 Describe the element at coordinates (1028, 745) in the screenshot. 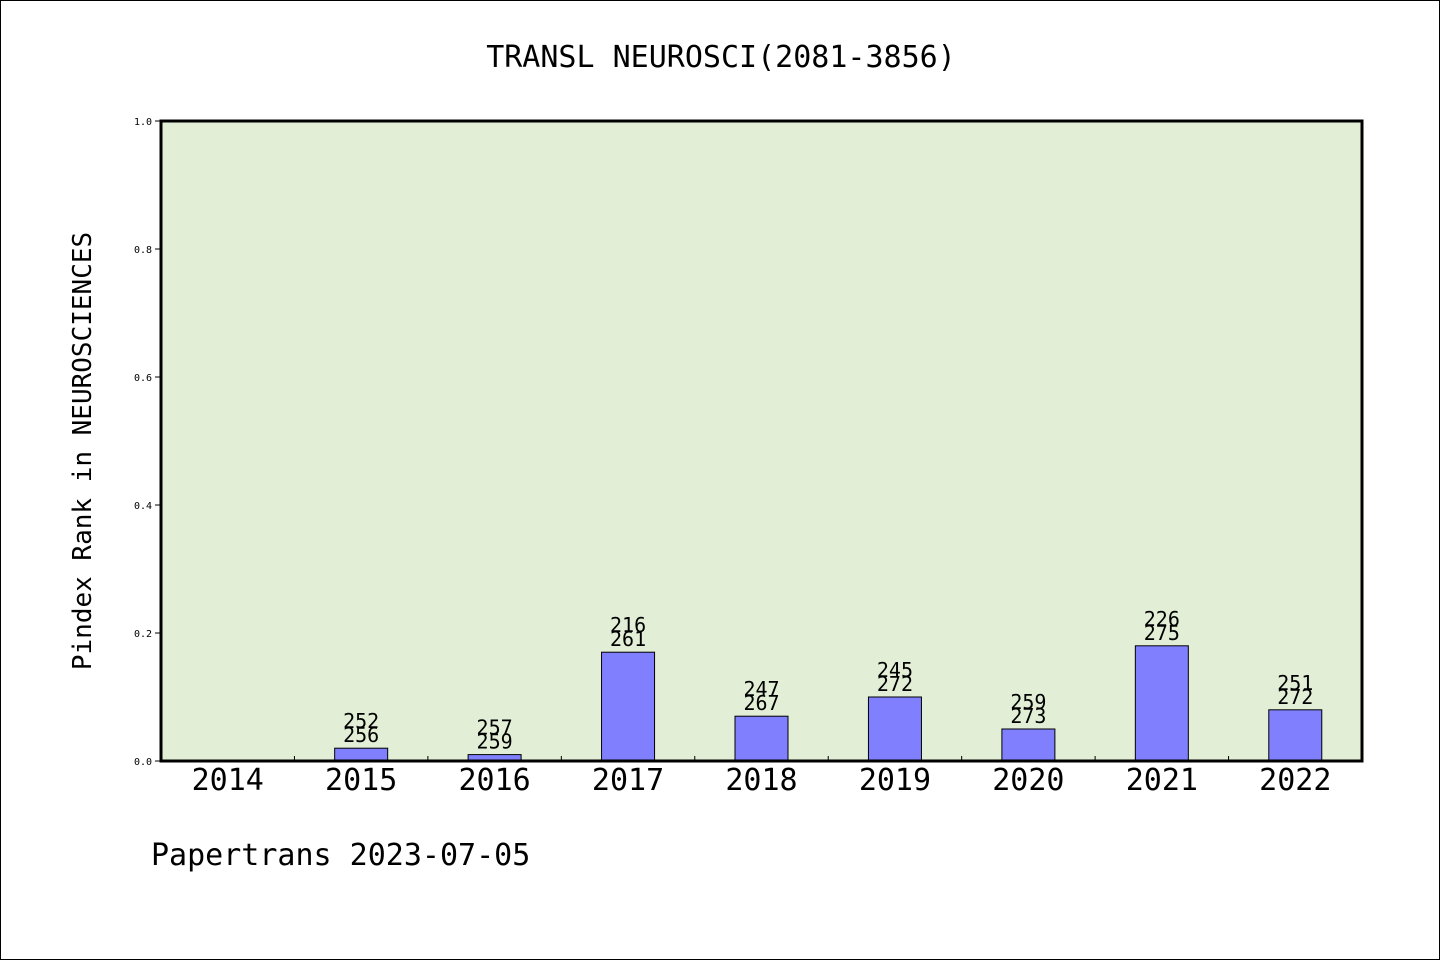

I see `bar-2020` at that location.